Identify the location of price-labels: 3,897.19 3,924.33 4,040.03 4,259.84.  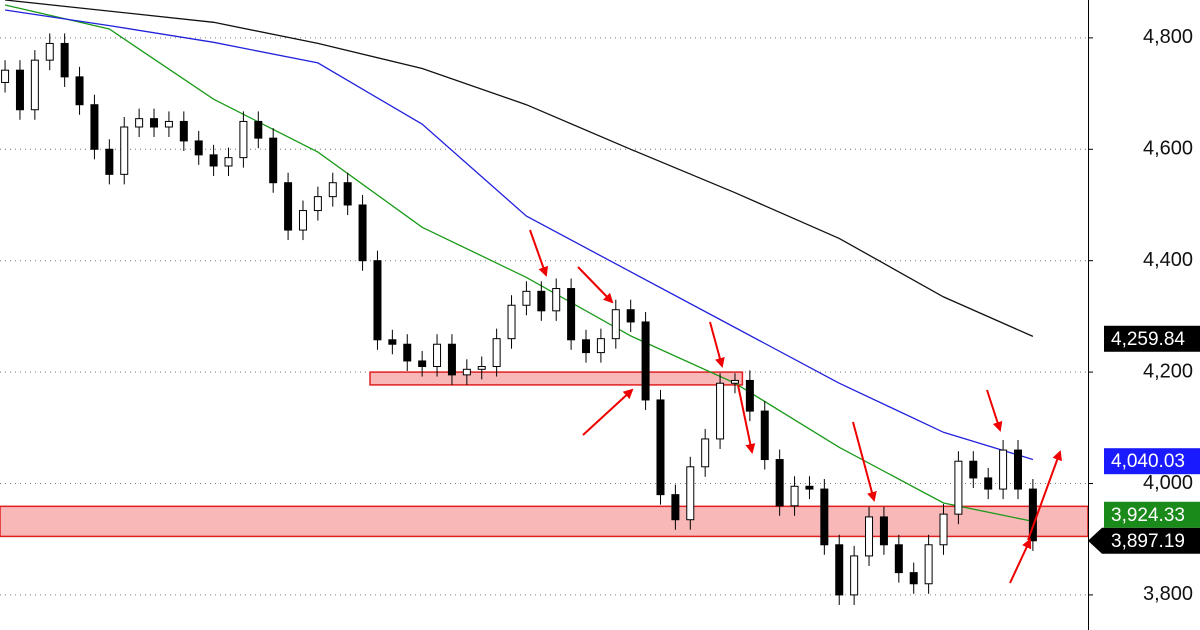
(1144, 439).